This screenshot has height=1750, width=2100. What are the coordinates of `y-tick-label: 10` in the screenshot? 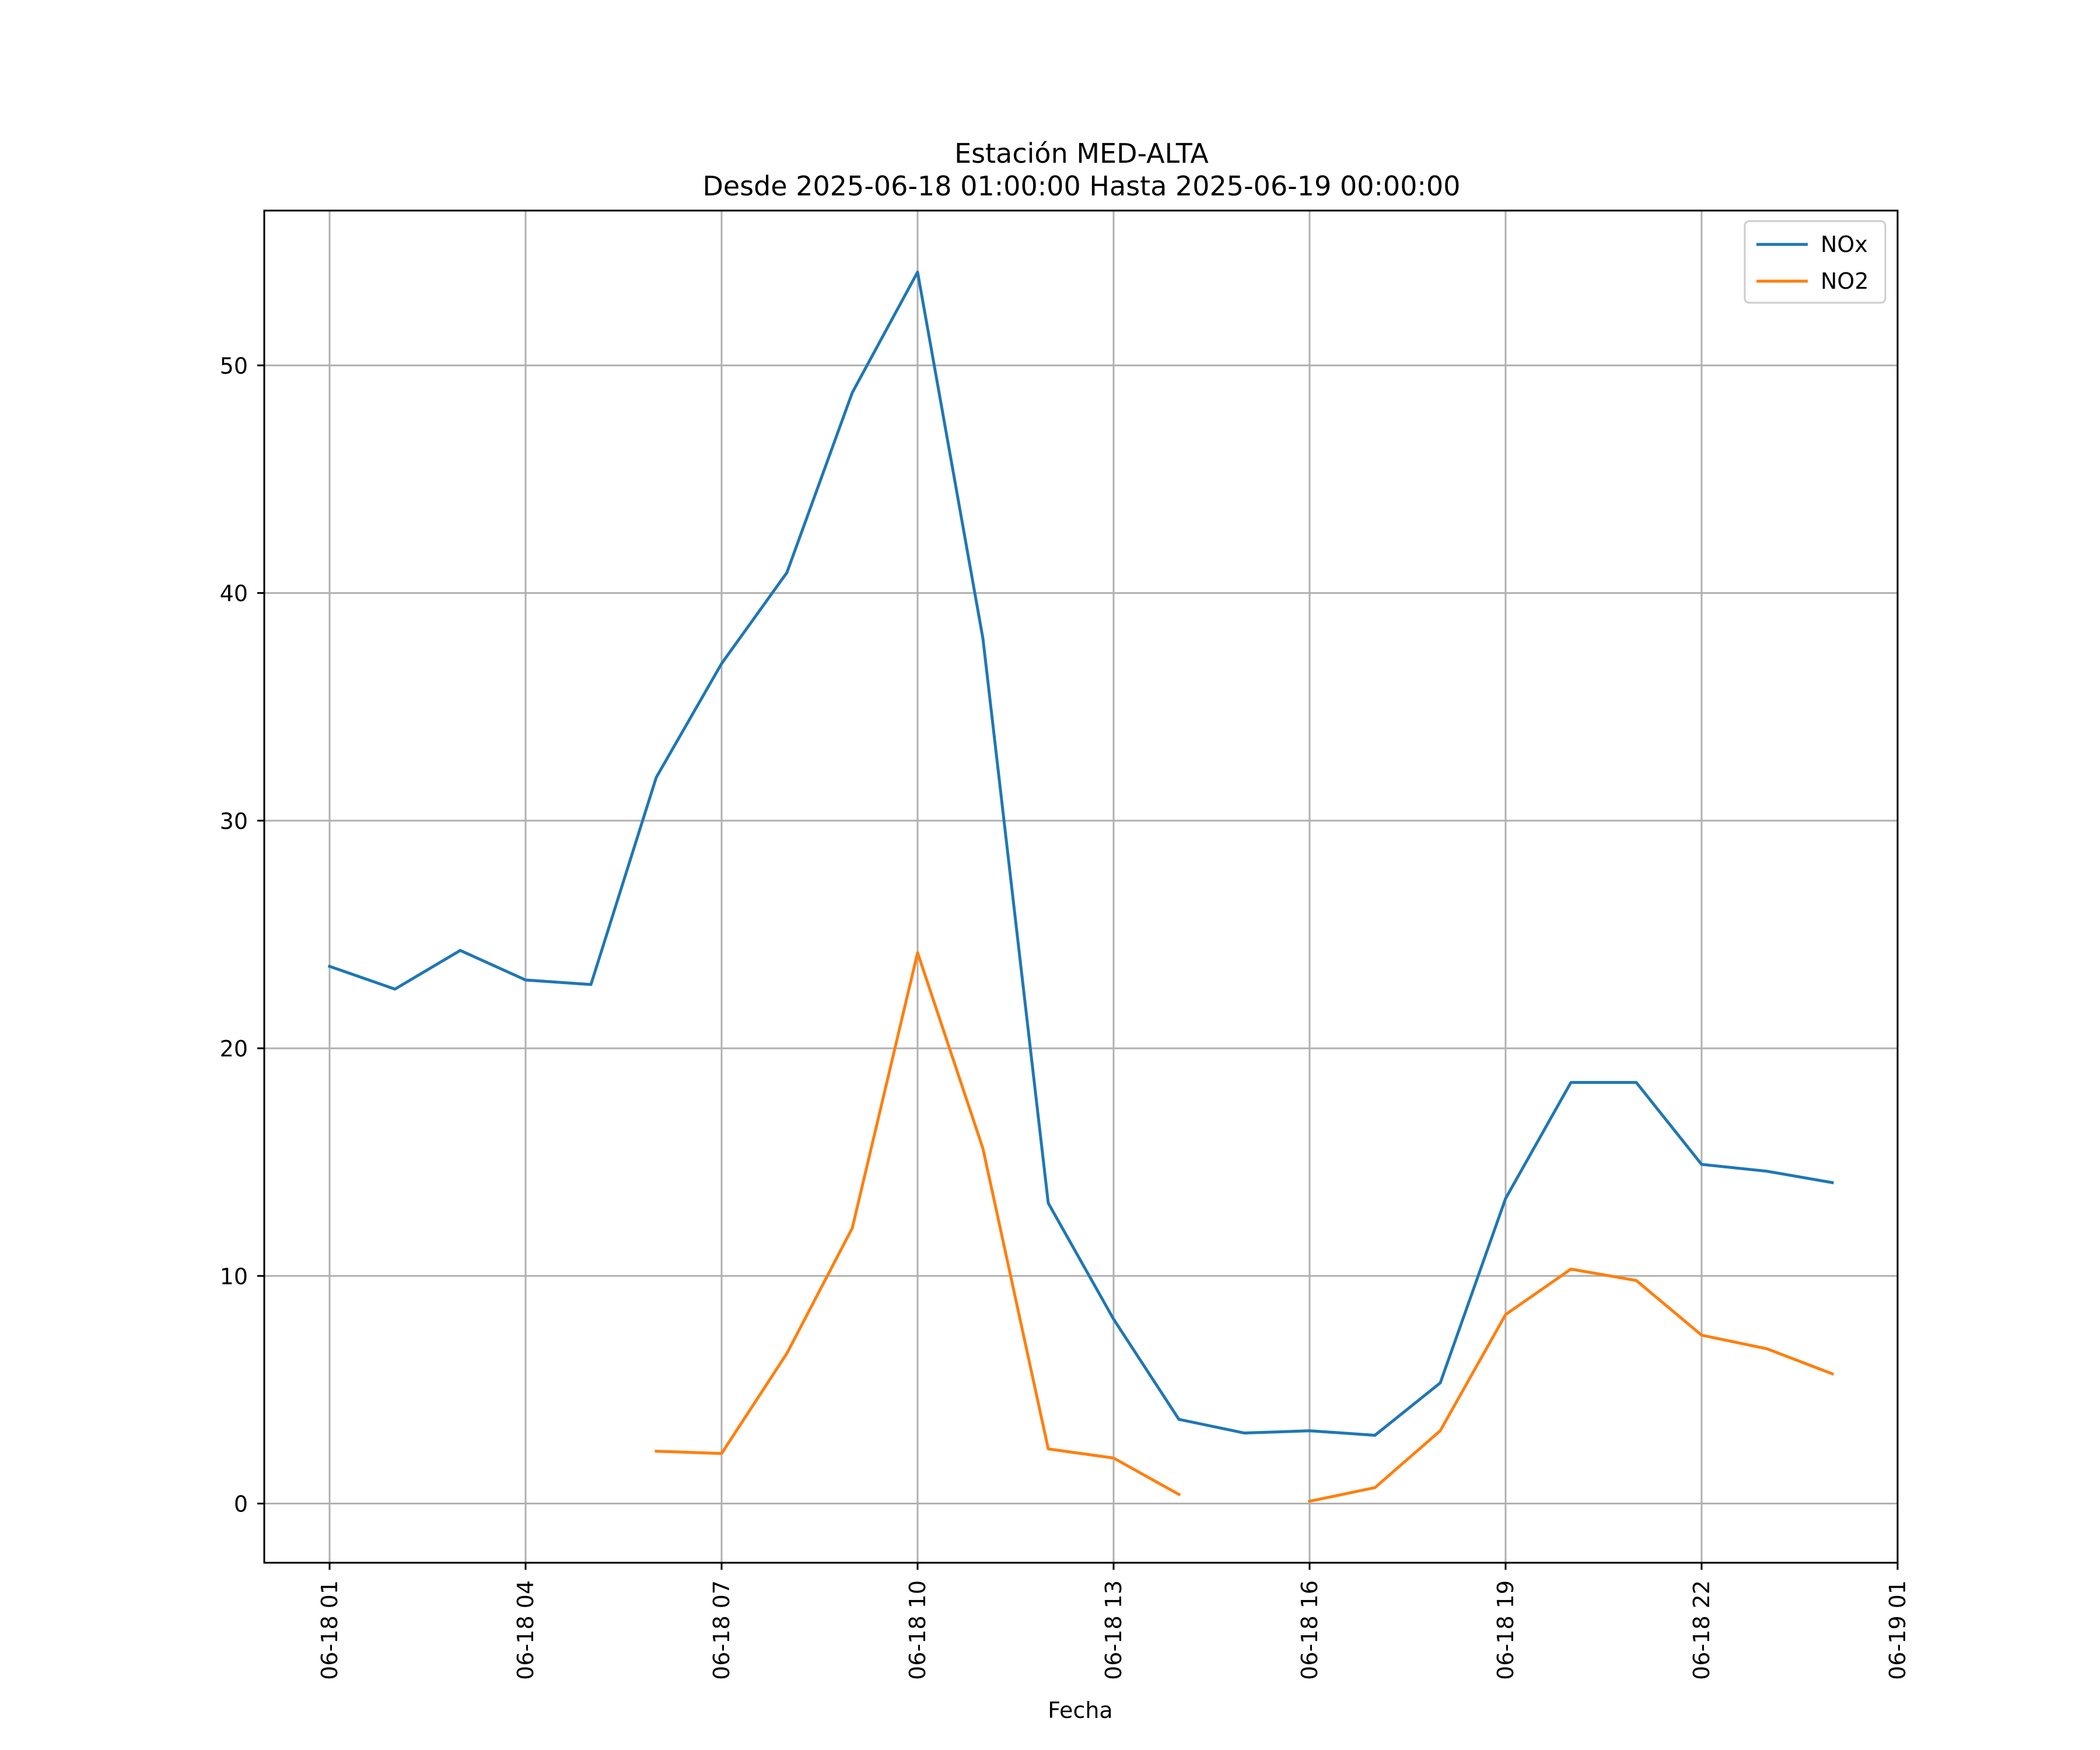 It's located at (234, 1276).